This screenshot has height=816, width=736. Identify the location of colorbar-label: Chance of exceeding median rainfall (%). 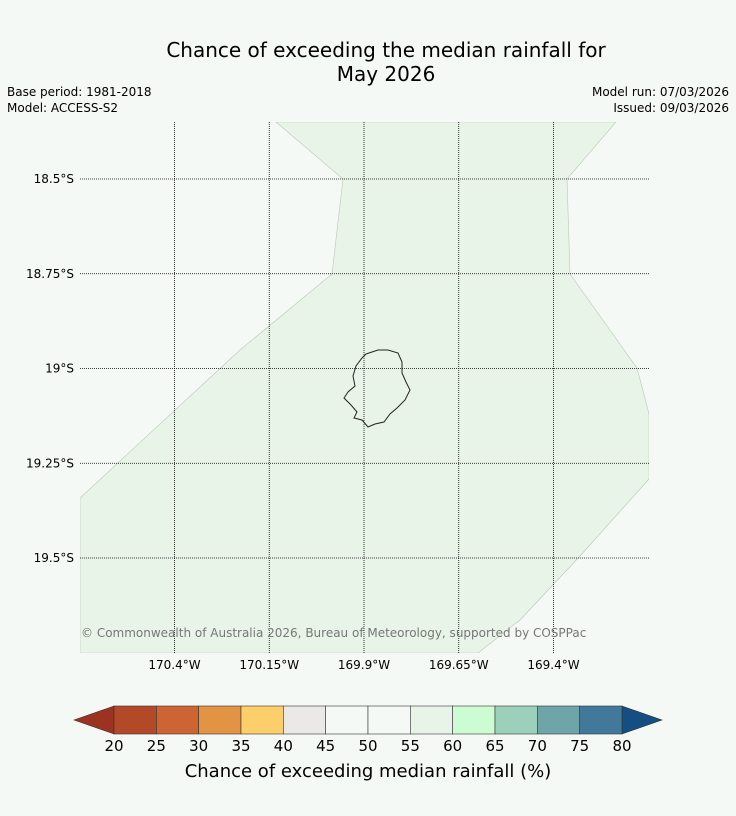
(368, 771).